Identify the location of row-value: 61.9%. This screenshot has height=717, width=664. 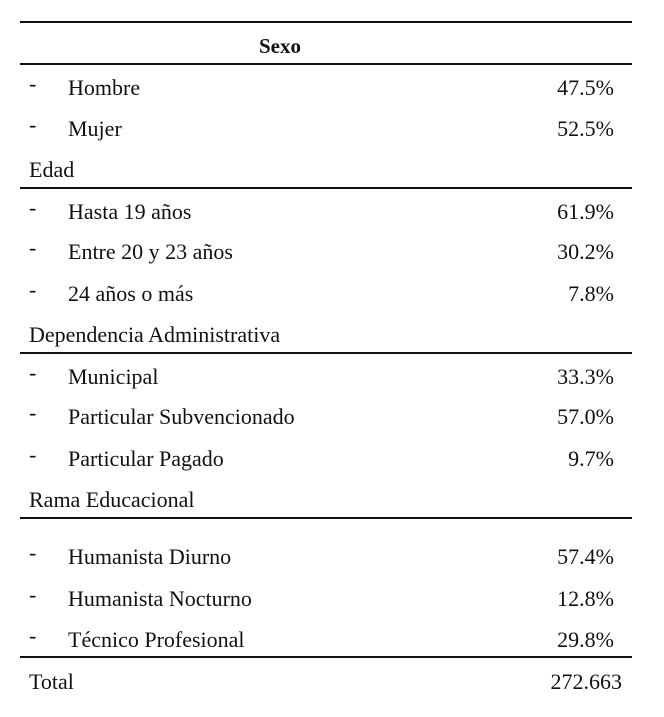
(585, 211).